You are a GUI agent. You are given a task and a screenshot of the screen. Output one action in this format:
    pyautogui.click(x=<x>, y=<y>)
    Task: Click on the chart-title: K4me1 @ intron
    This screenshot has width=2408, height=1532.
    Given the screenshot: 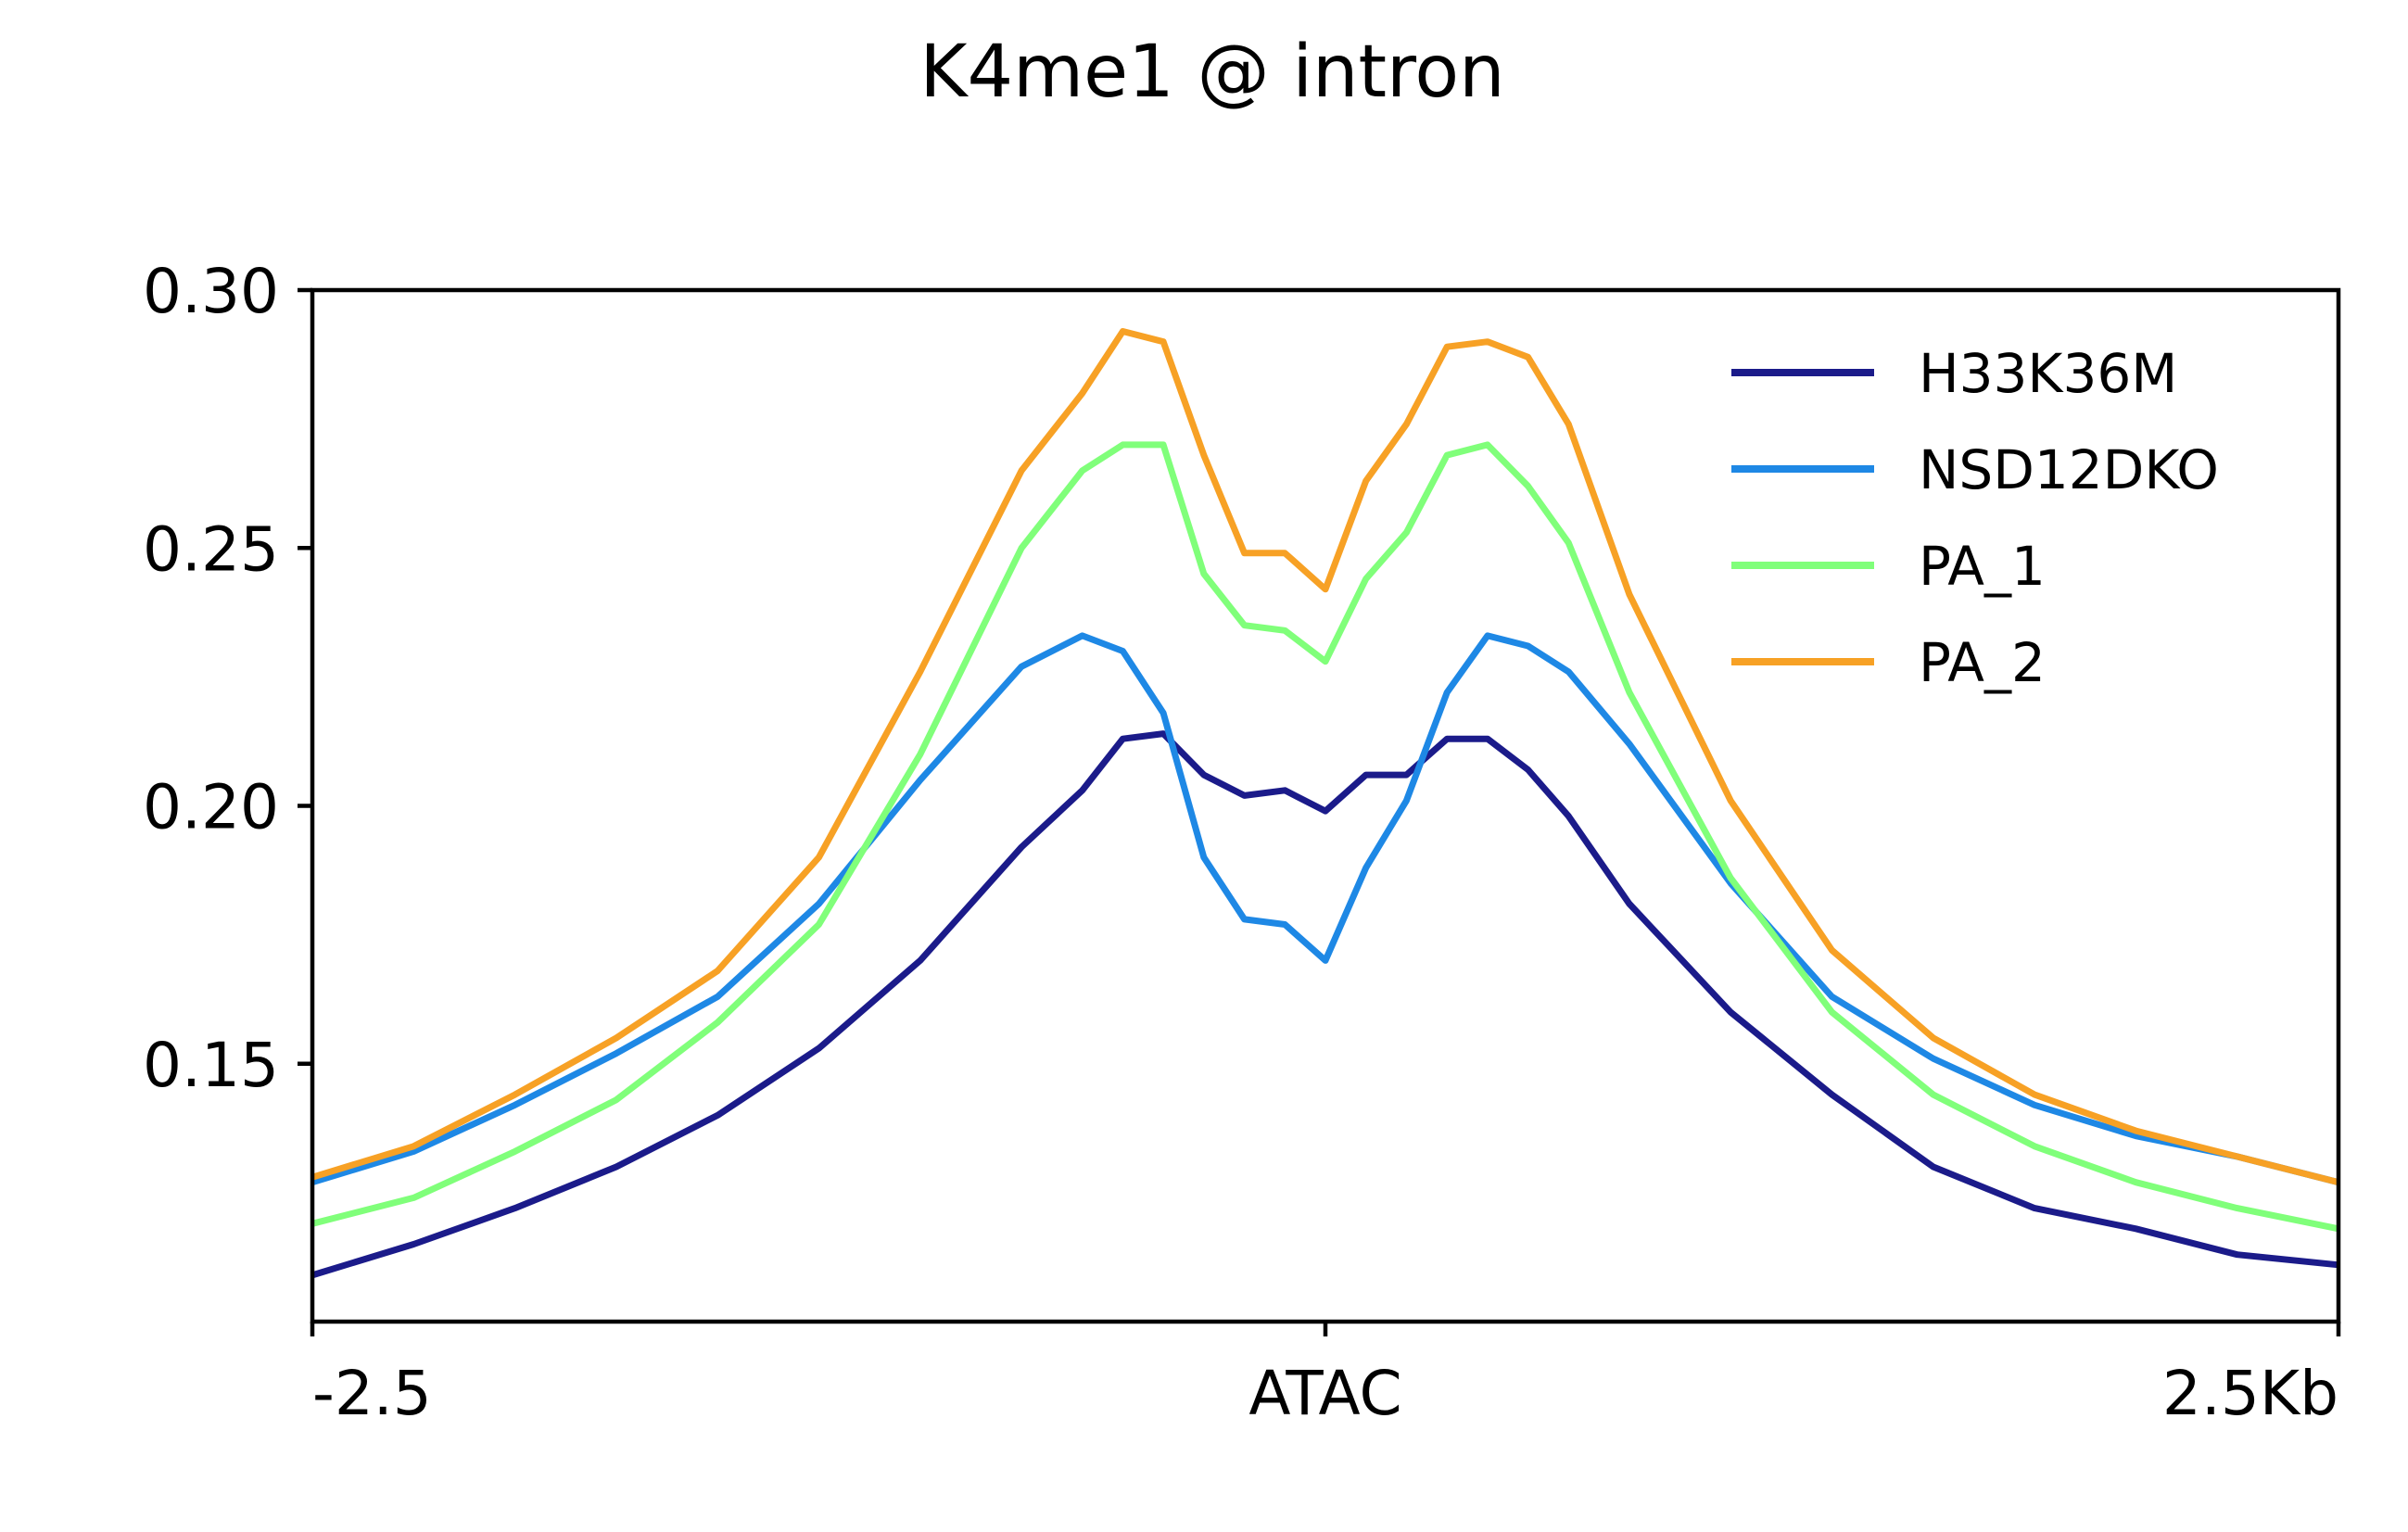 What is the action you would take?
    pyautogui.click(x=1211, y=73)
    